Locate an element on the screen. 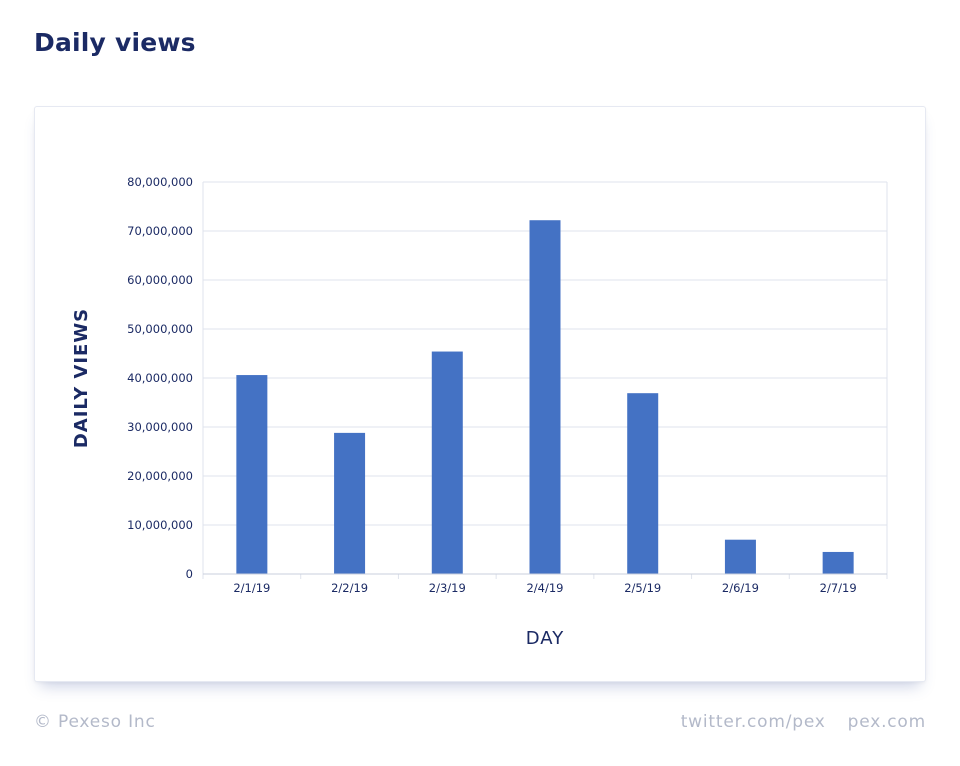 Image resolution: width=960 pixels, height=766 pixels. y-tick-label: 50,000,000 is located at coordinates (160, 329).